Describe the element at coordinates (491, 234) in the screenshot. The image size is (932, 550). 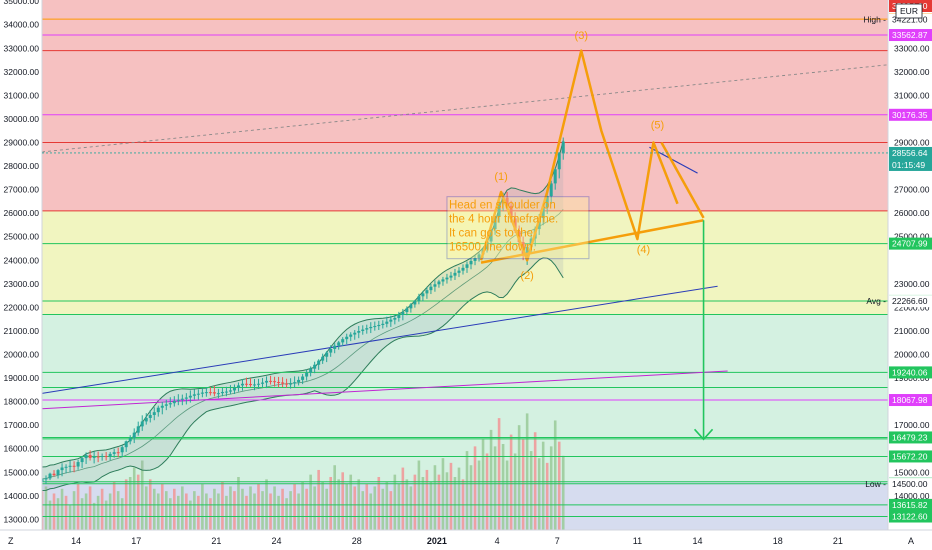
I see `note-line: It can go's to the` at that location.